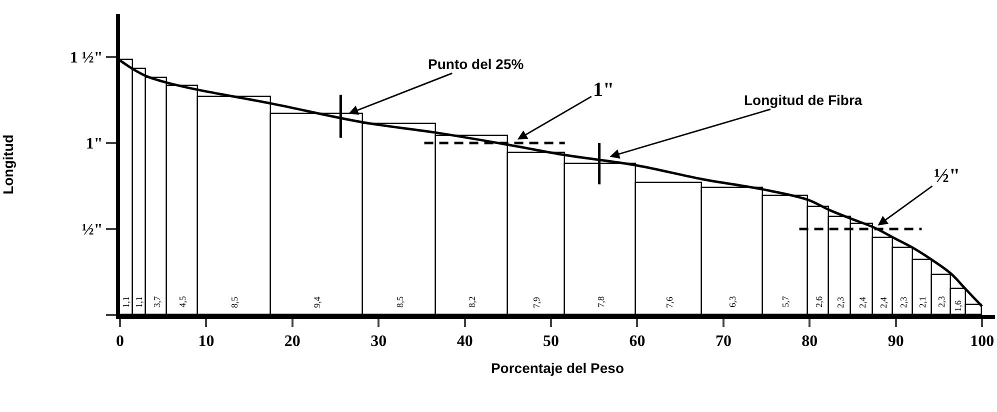 The height and width of the screenshot is (412, 997). Describe the element at coordinates (120, 341) in the screenshot. I see `x-tick-label: 0` at that location.